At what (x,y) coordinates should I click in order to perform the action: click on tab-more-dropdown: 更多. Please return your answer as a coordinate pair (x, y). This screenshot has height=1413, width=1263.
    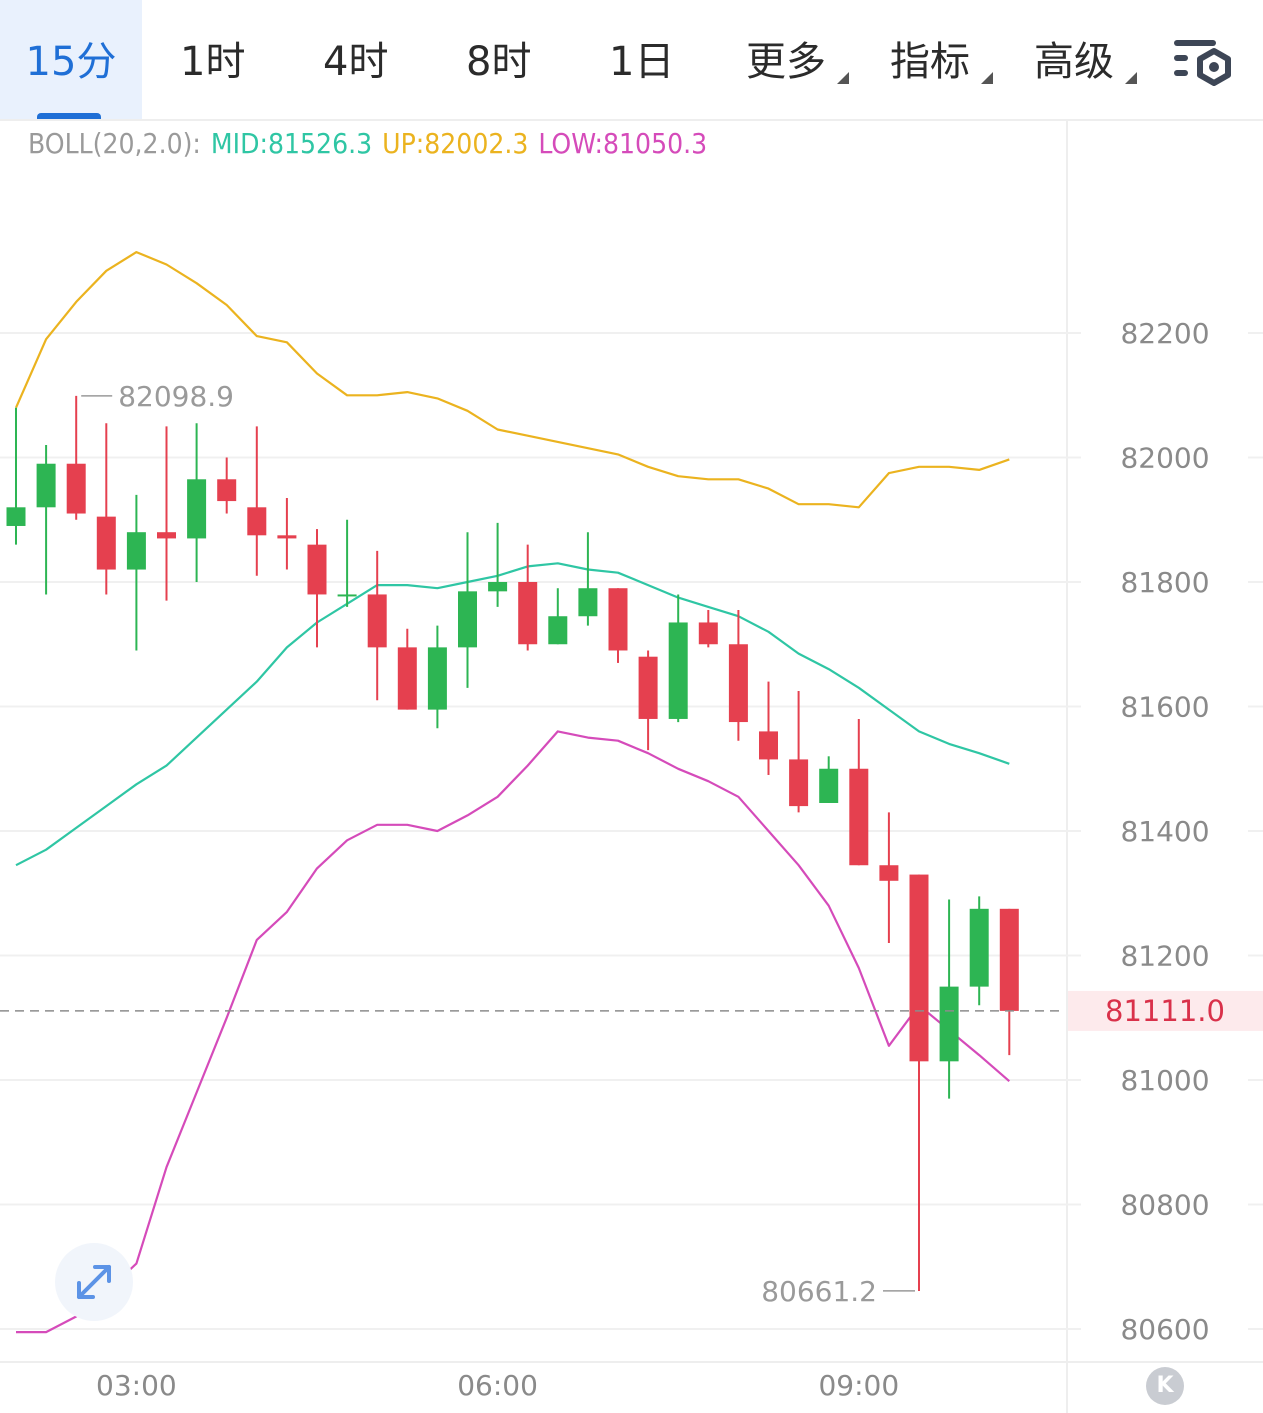
    Looking at the image, I should click on (798, 60).